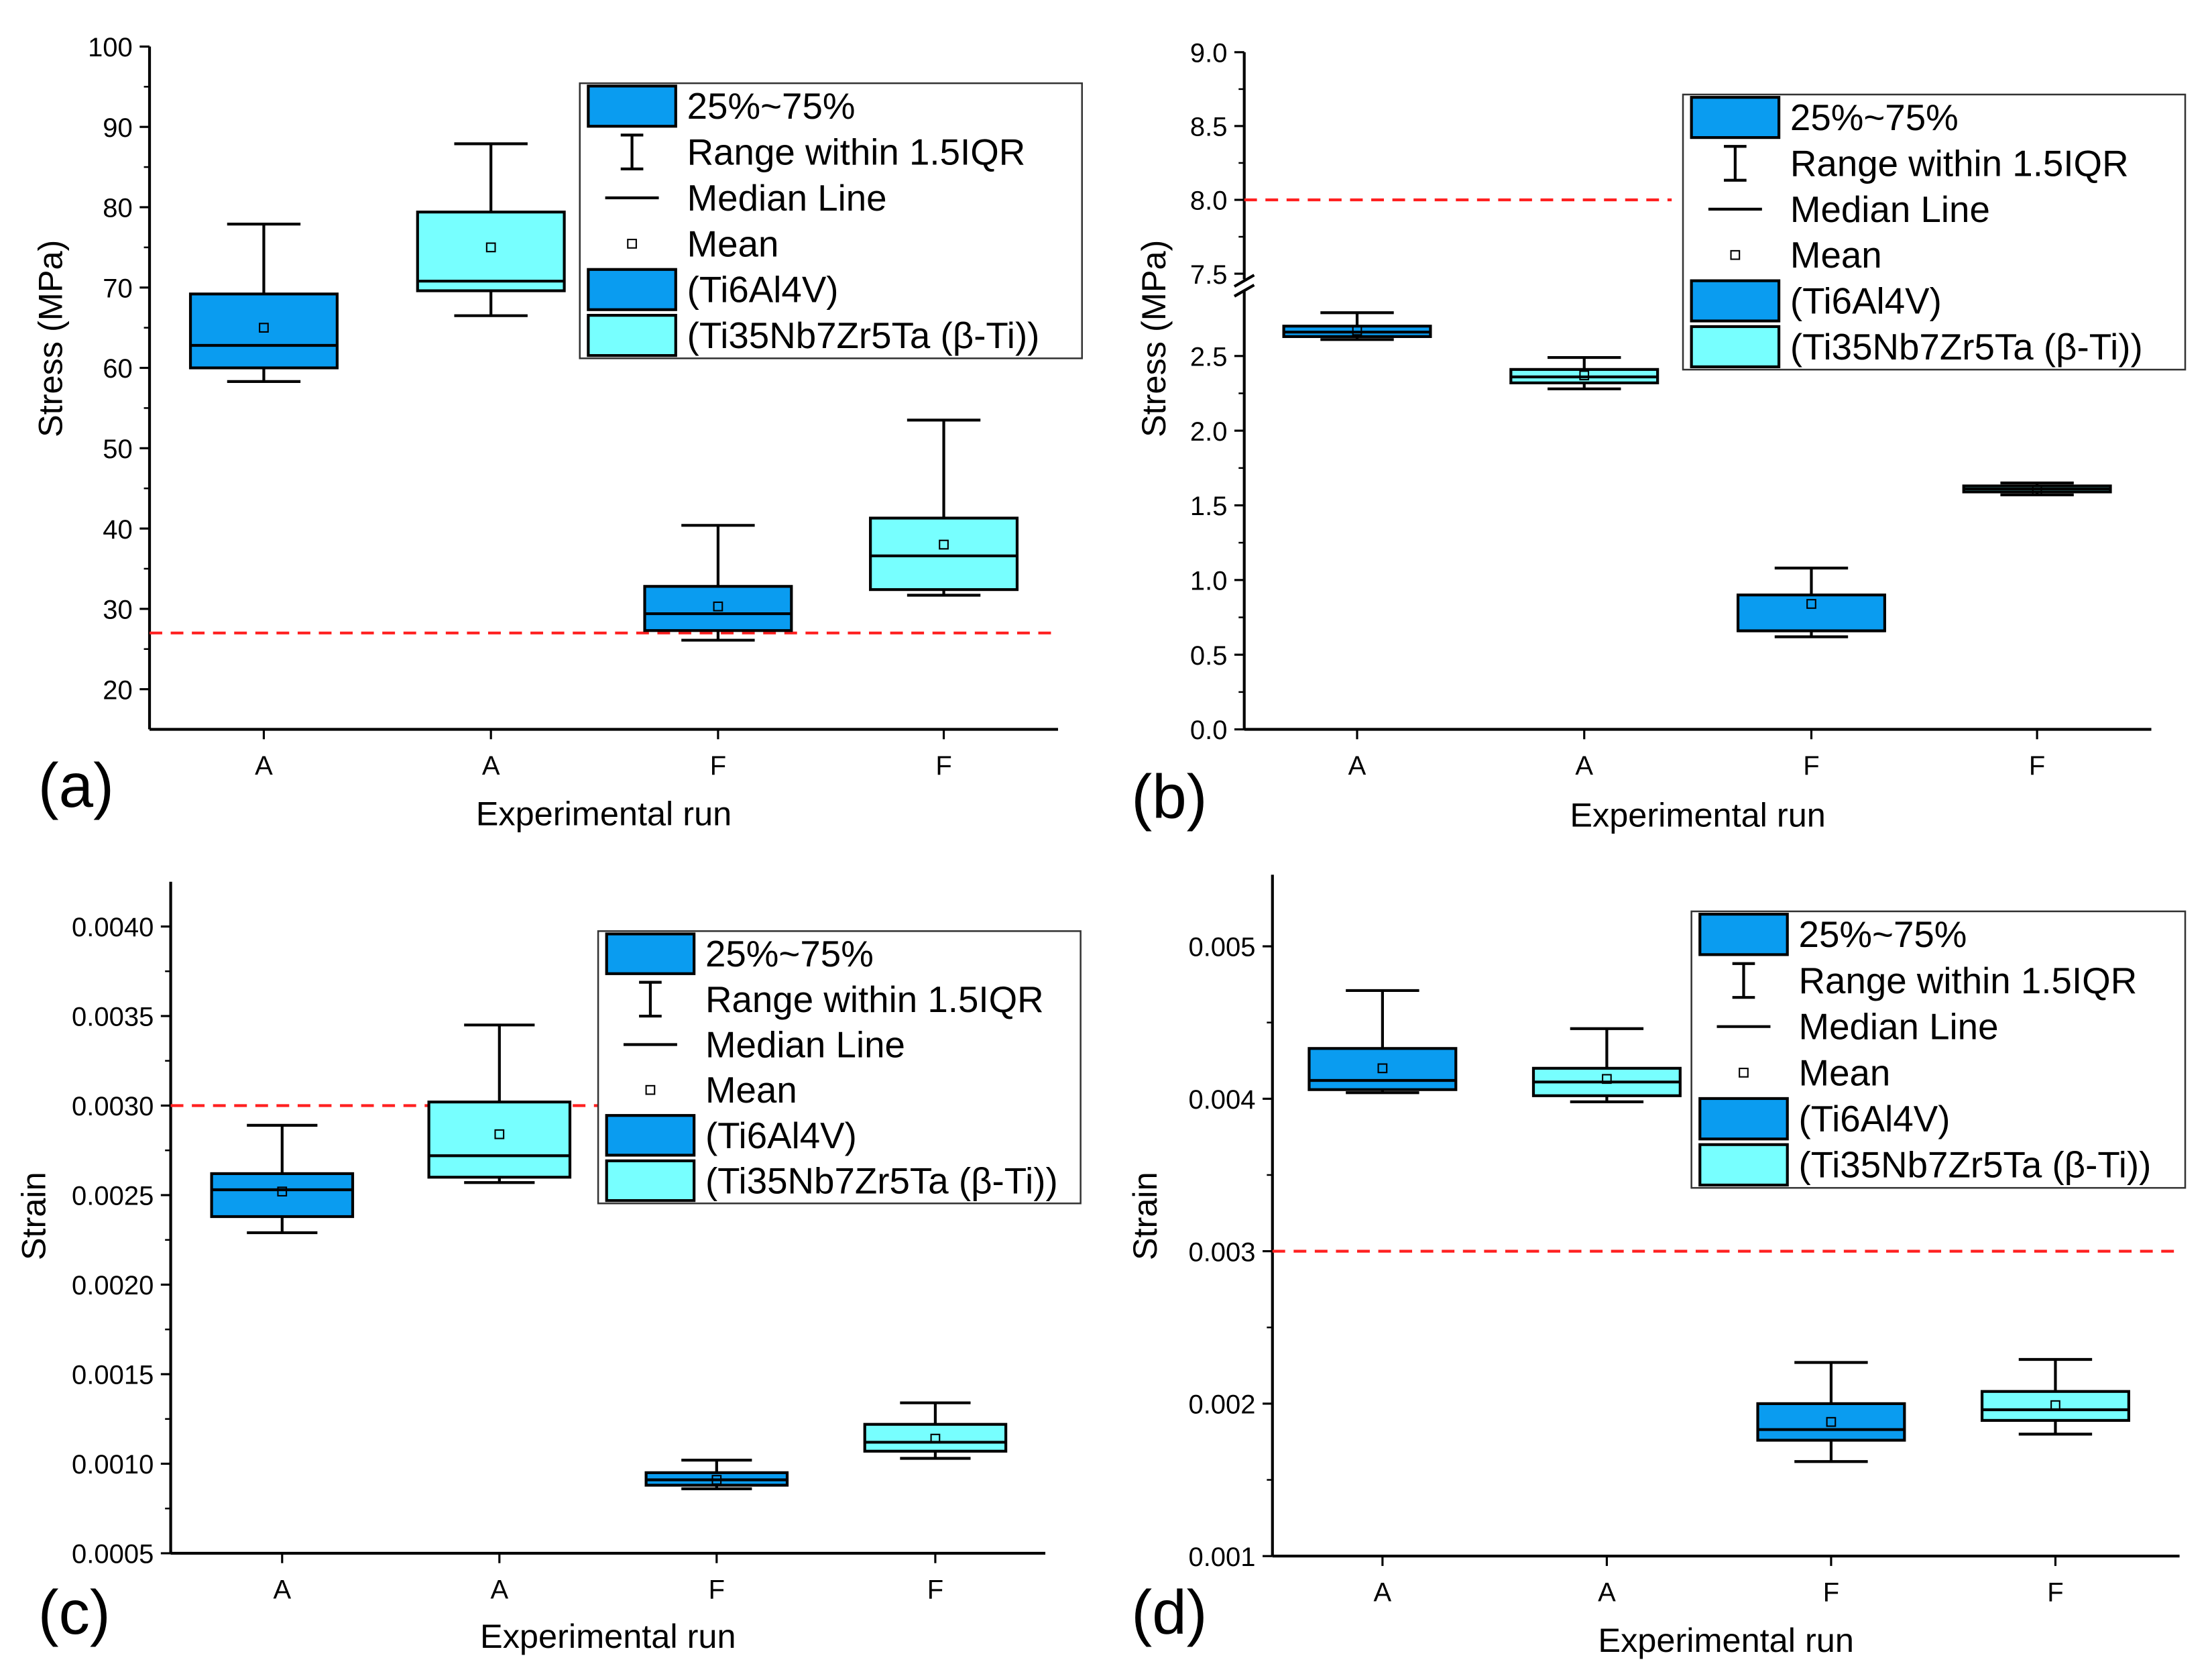  Describe the element at coordinates (76, 785) in the screenshot. I see `panel-letter: (a)` at that location.